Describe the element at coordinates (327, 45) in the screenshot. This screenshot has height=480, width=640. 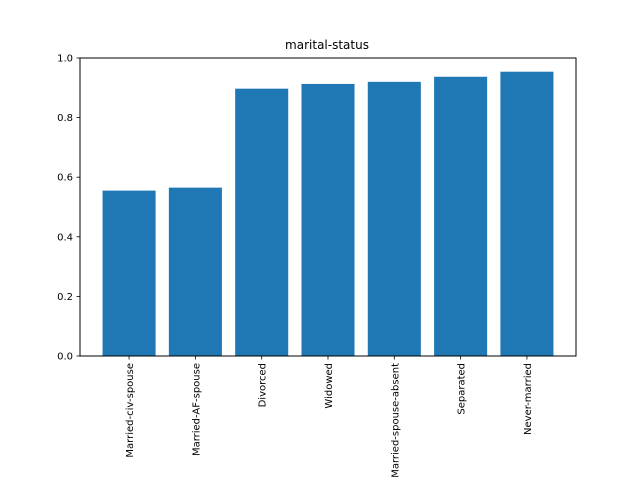
I see `chart-title: marital-status` at that location.